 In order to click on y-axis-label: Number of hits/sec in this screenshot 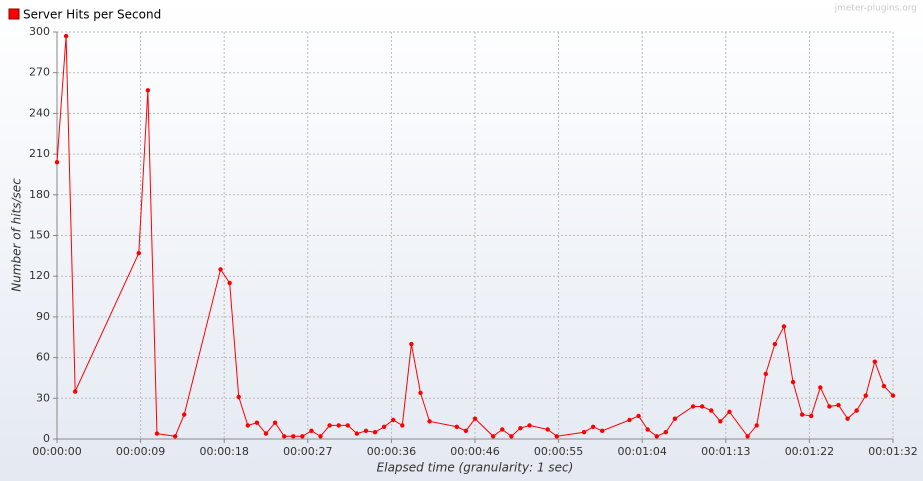, I will do `click(17, 235)`.